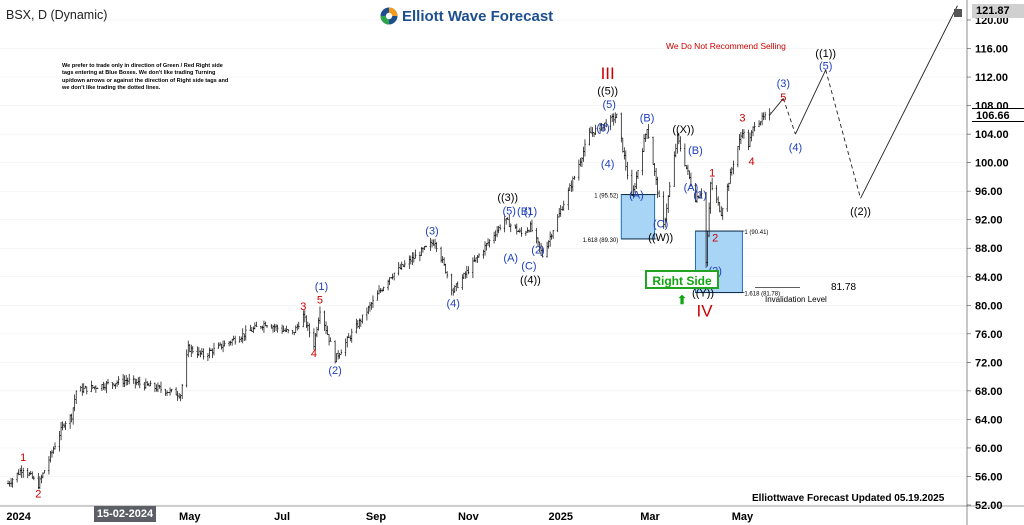  I want to click on no-sell-note: We Do Not Recommend Selling, so click(726, 46).